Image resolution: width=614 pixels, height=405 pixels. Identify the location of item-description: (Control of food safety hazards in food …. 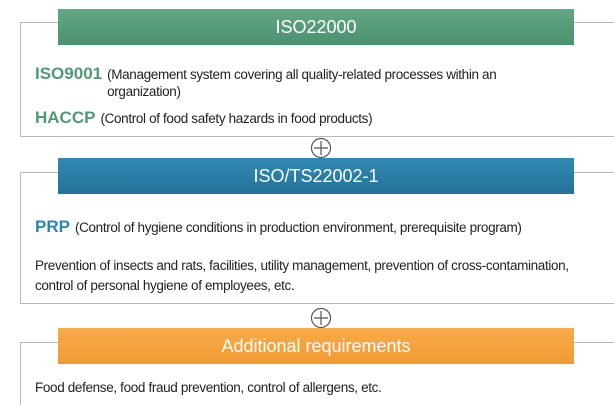
(236, 118).